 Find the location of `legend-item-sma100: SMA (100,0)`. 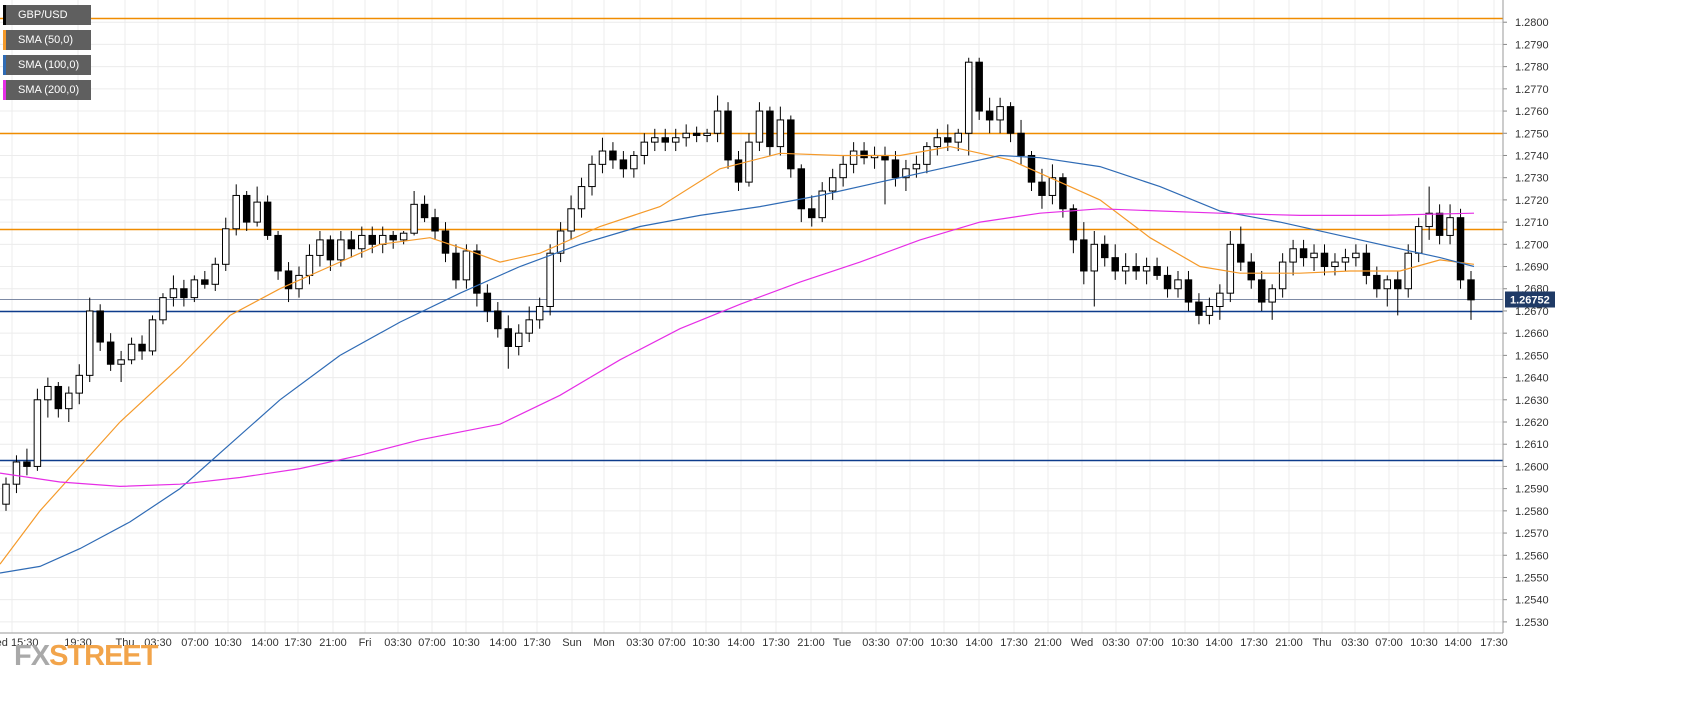

legend-item-sma100: SMA (100,0) is located at coordinates (47, 65).